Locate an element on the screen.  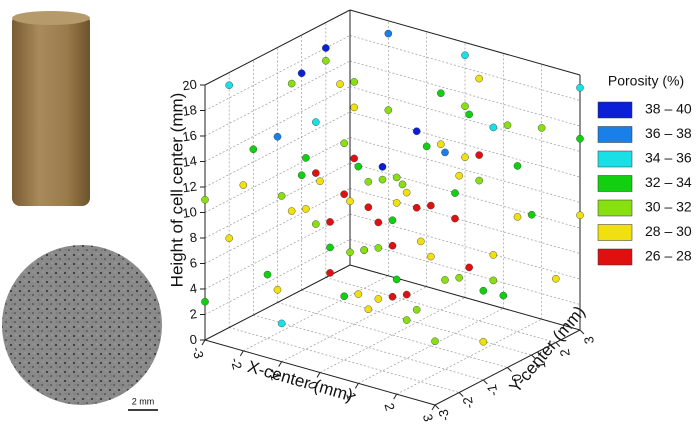
sample-photo is located at coordinates (51, 108).